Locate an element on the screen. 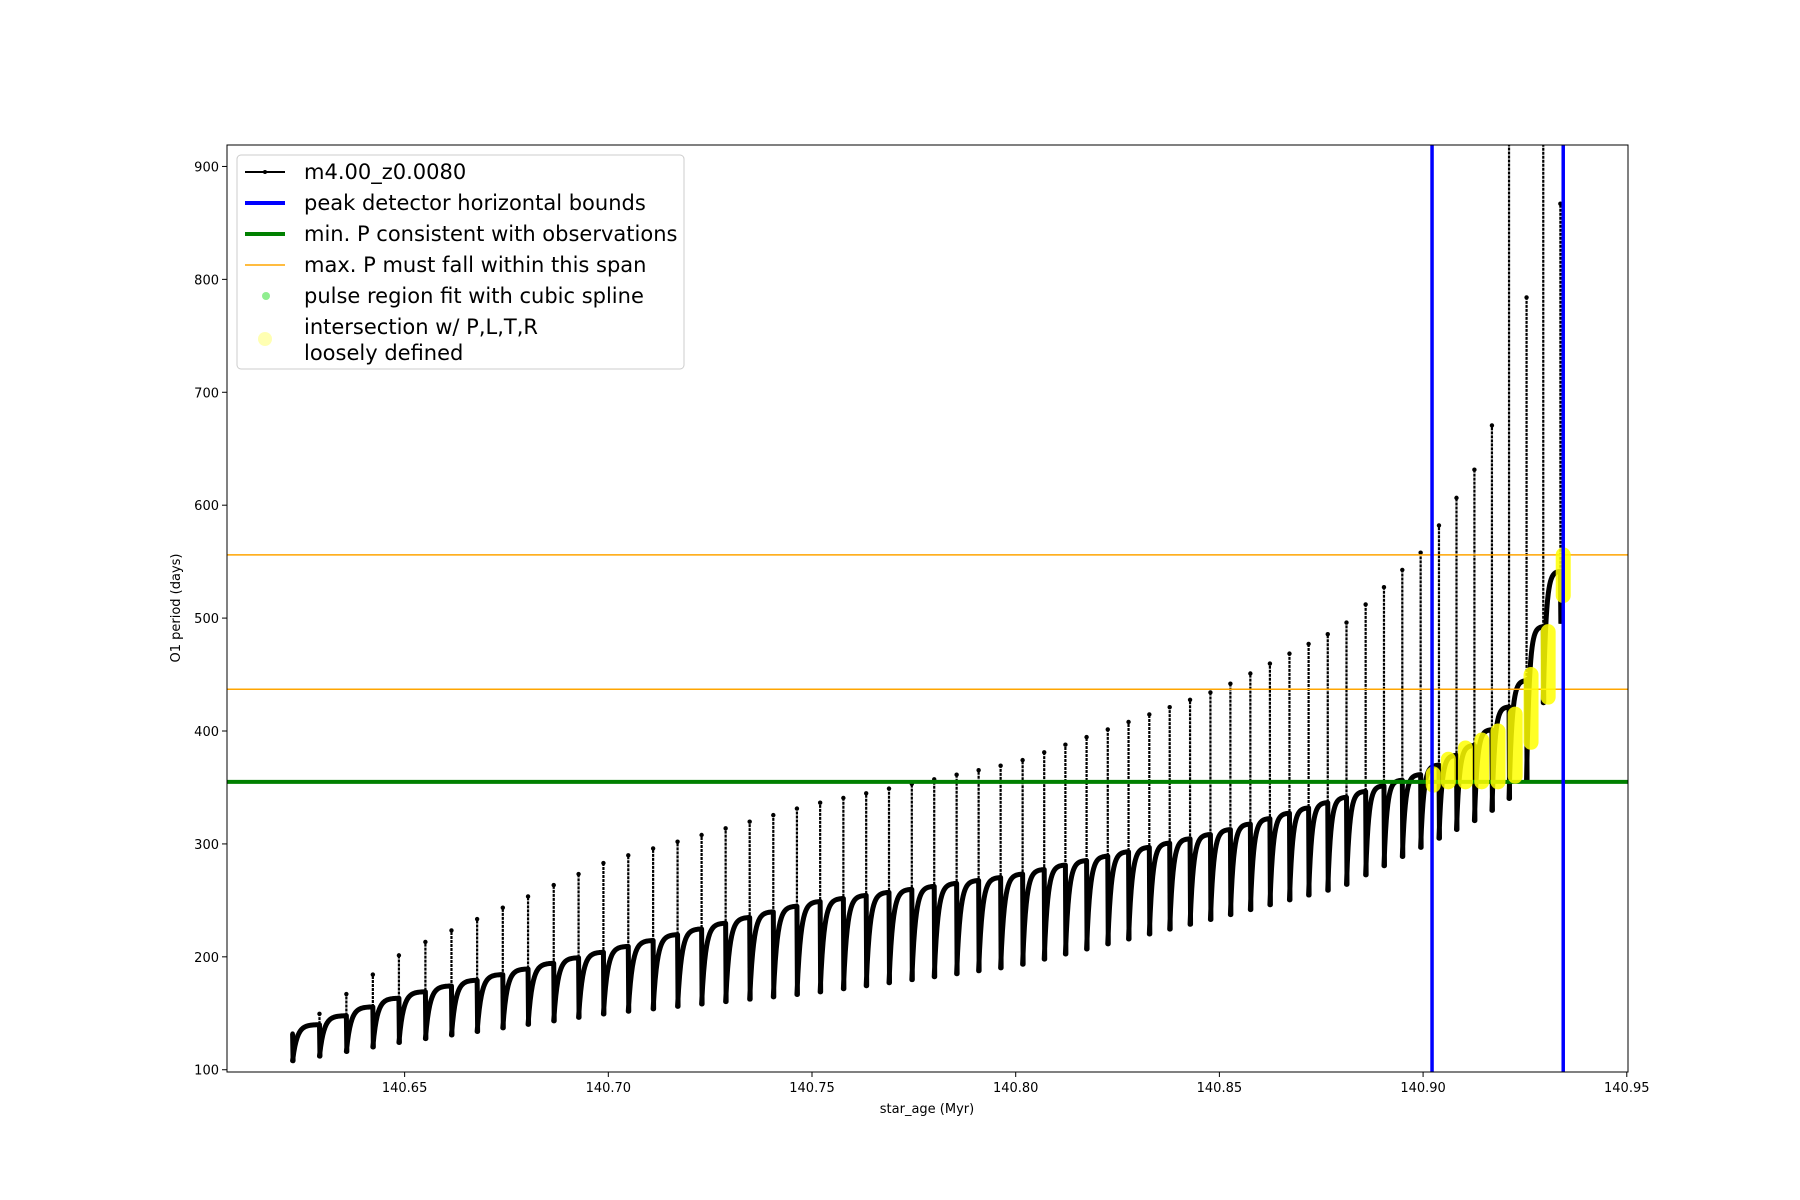  legend-entry: peak detector horizontal bounds is located at coordinates (445, 203).